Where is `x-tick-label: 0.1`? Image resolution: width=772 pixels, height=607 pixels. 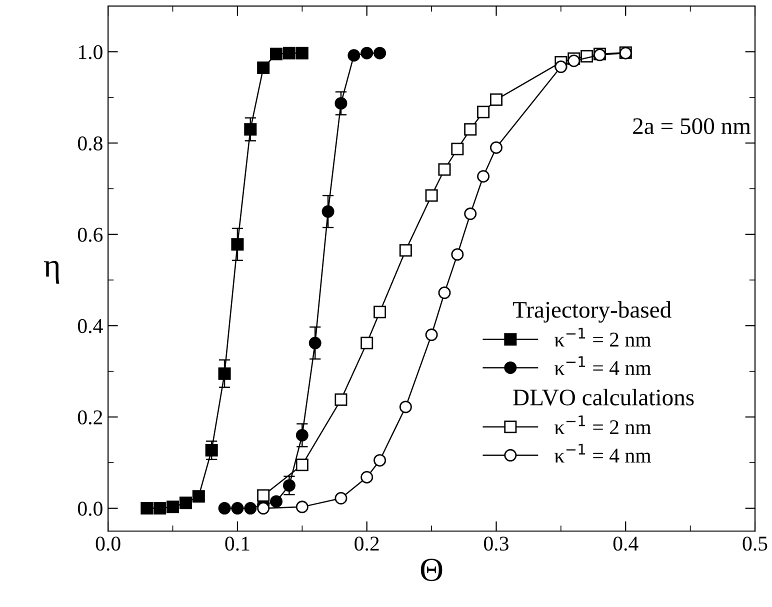 x-tick-label: 0.1 is located at coordinates (237, 543).